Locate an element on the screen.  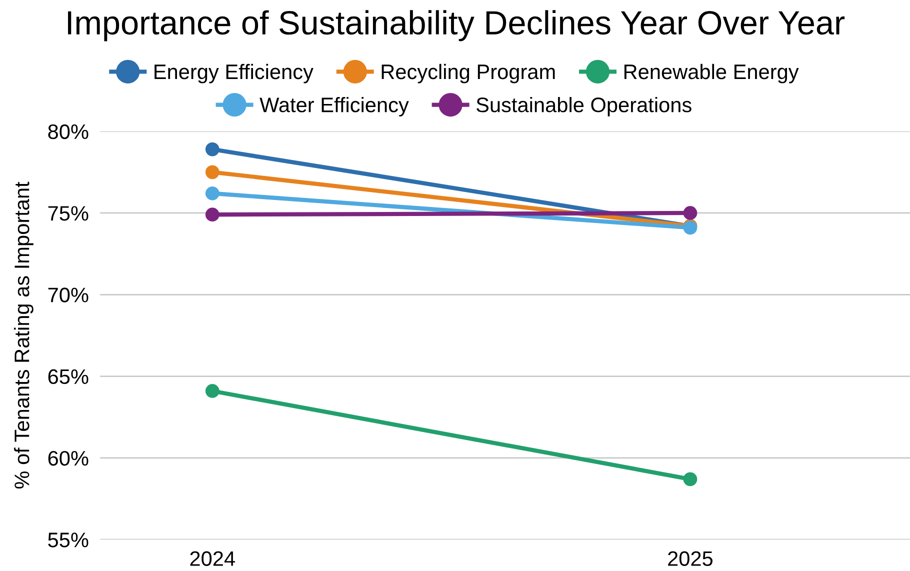
legend-label: Water Efficiency is located at coordinates (334, 106).